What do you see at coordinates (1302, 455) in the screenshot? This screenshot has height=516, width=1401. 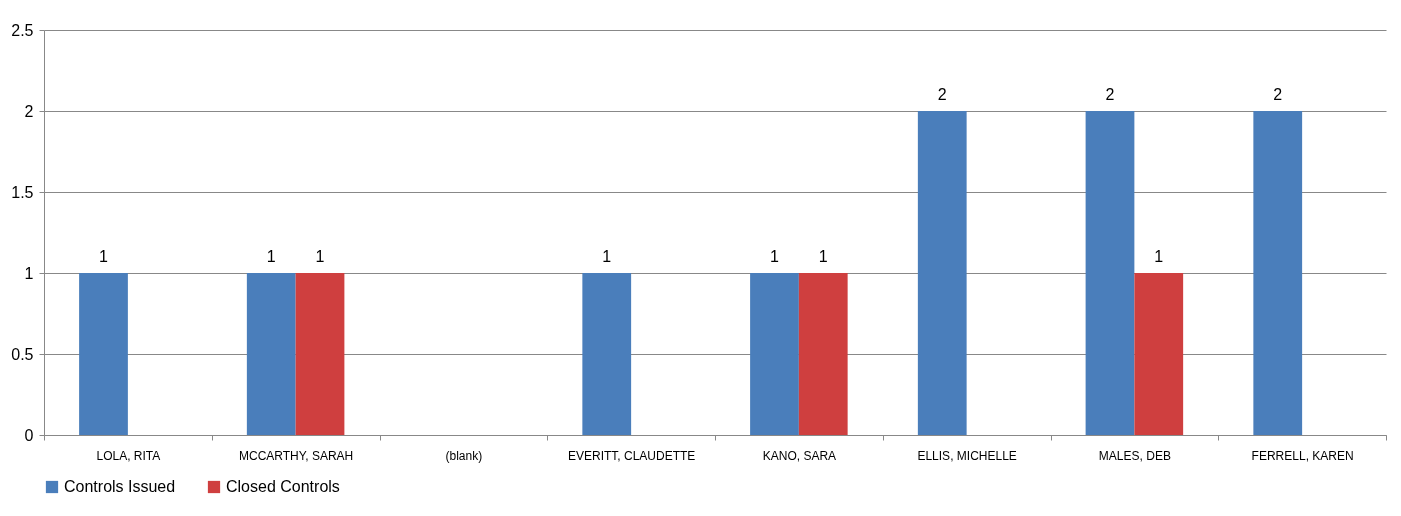 I see `x-tick-label: FERRELL, KAREN` at bounding box center [1302, 455].